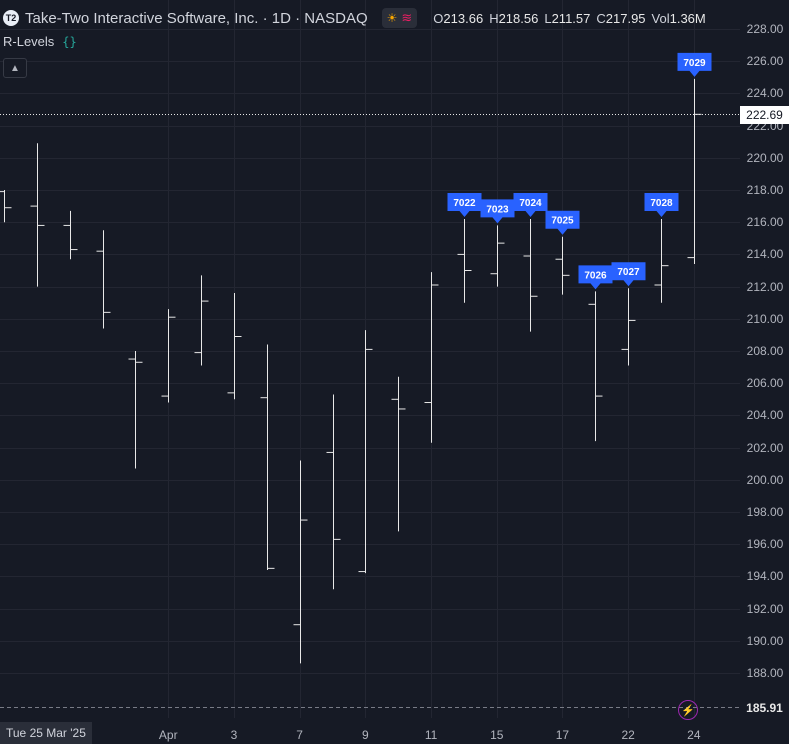 This screenshot has width=789, height=744. Describe the element at coordinates (765, 479) in the screenshot. I see `price-tick-label: 200.00` at that location.